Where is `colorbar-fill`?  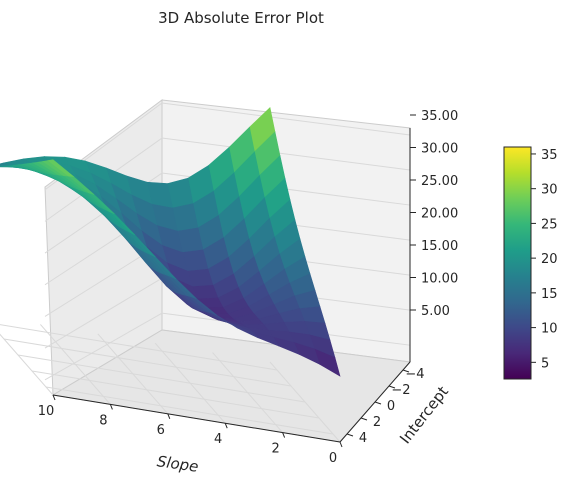 colorbar-fill is located at coordinates (517, 263).